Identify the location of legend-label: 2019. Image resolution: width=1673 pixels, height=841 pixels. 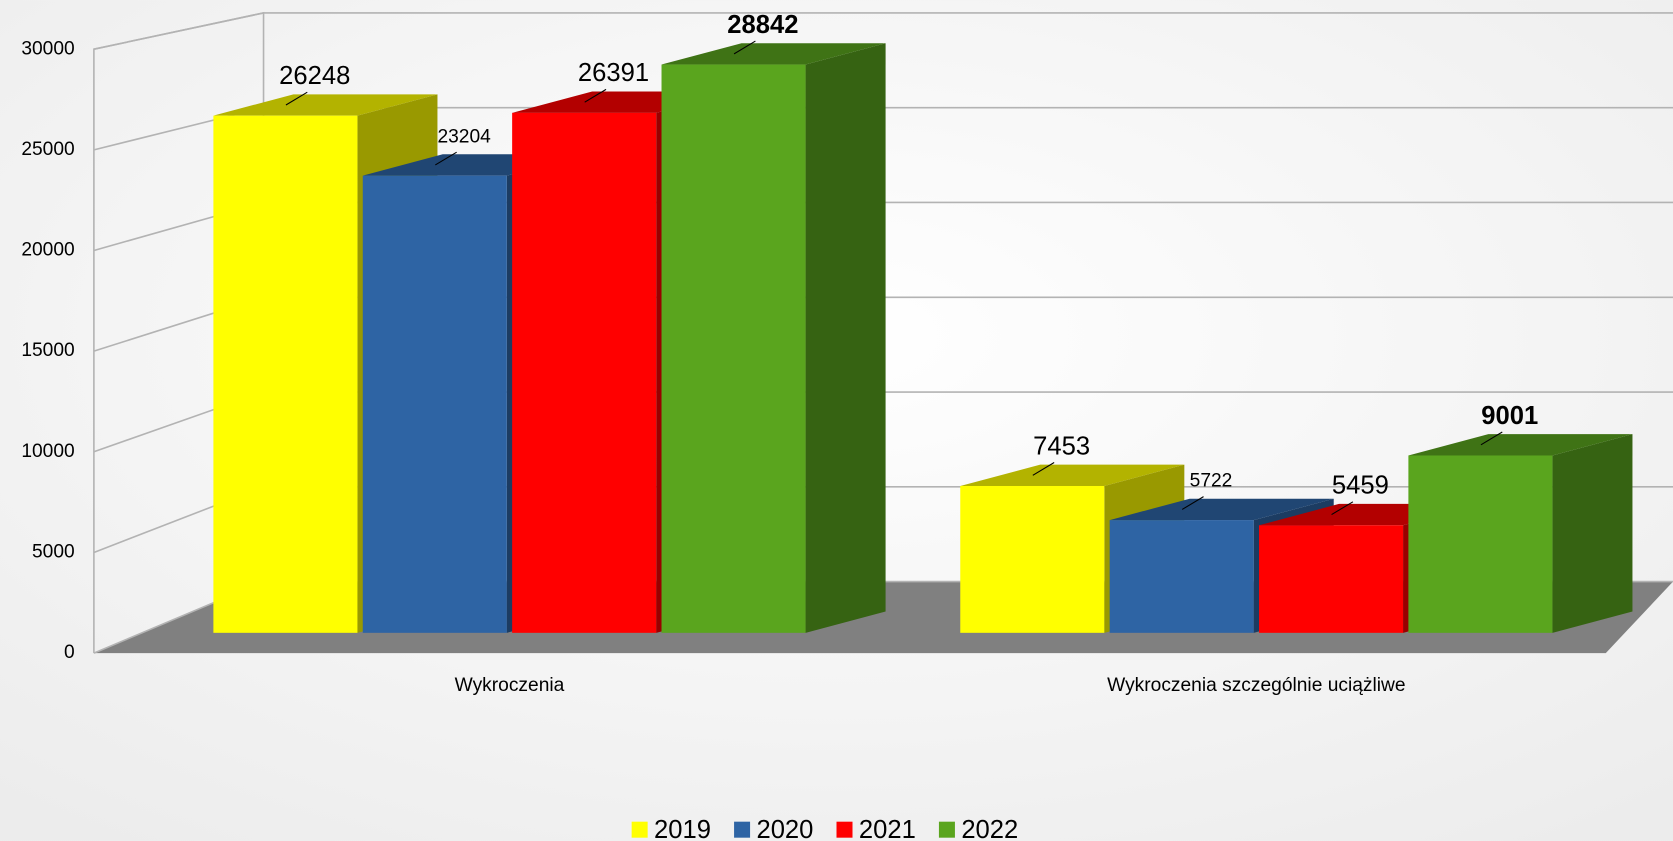
(682, 828).